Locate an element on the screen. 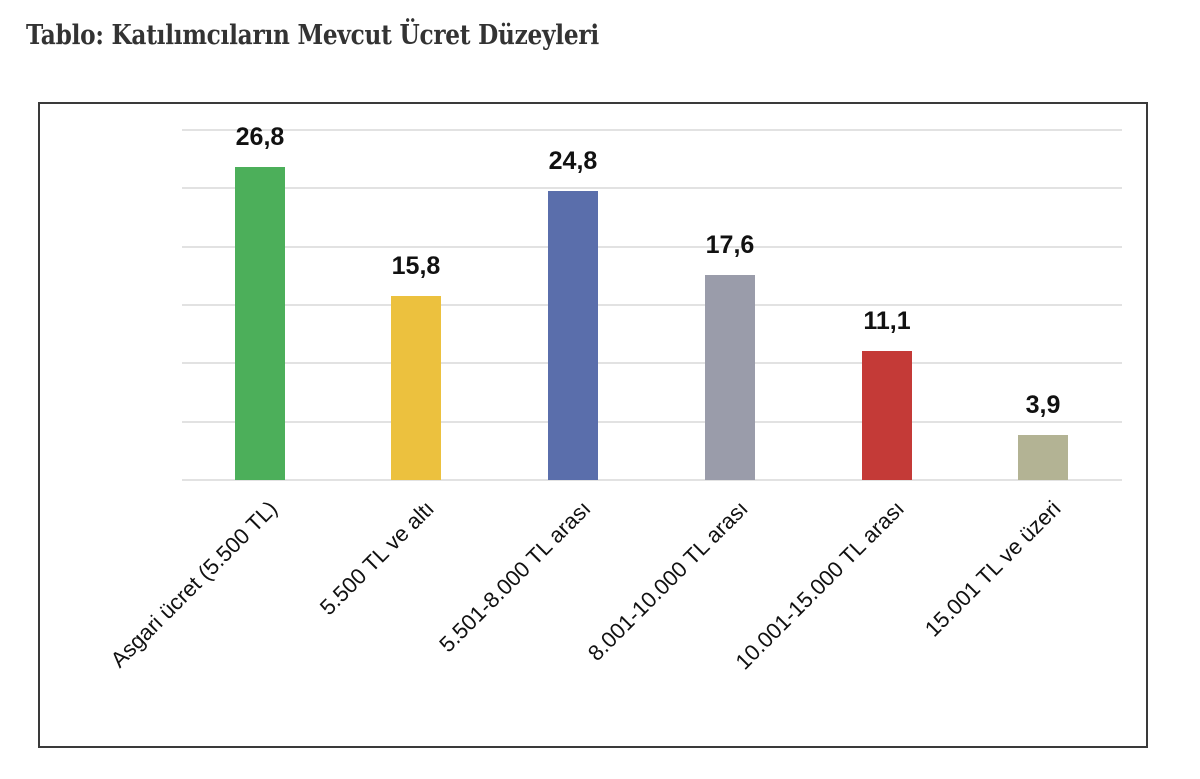  category-label: 15.001 TL ve üzeri is located at coordinates (992, 568).